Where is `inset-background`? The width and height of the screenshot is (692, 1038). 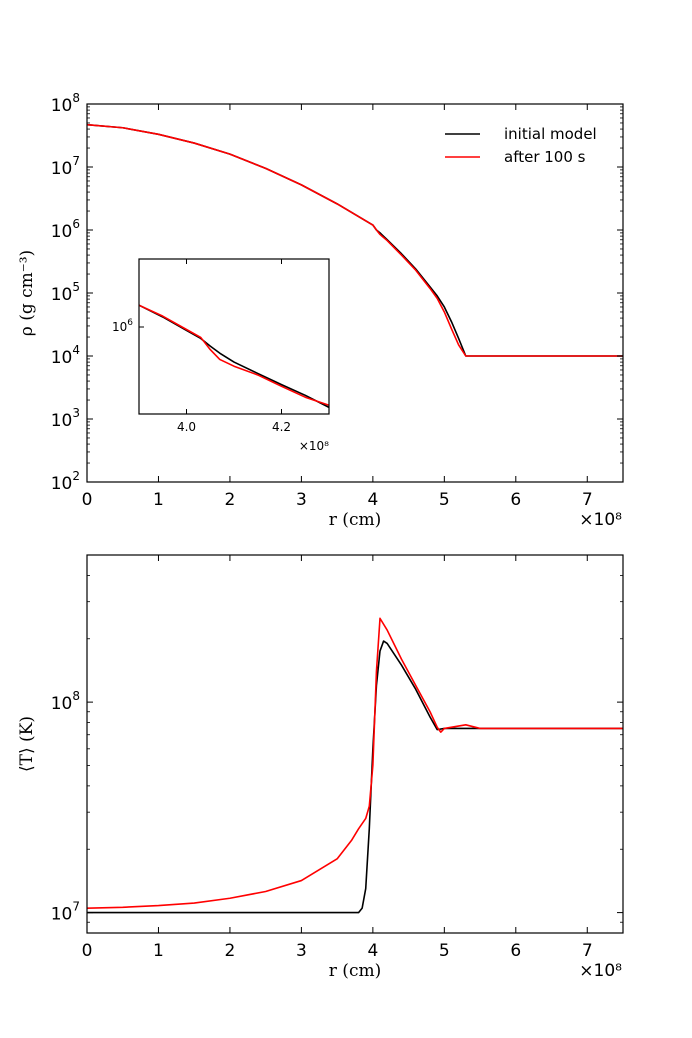
inset-background is located at coordinates (234, 336).